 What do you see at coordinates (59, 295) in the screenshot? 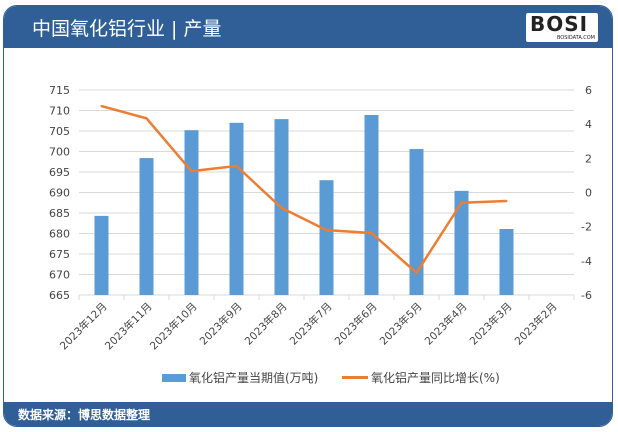
I see `y-left-tick-label: 665` at bounding box center [59, 295].